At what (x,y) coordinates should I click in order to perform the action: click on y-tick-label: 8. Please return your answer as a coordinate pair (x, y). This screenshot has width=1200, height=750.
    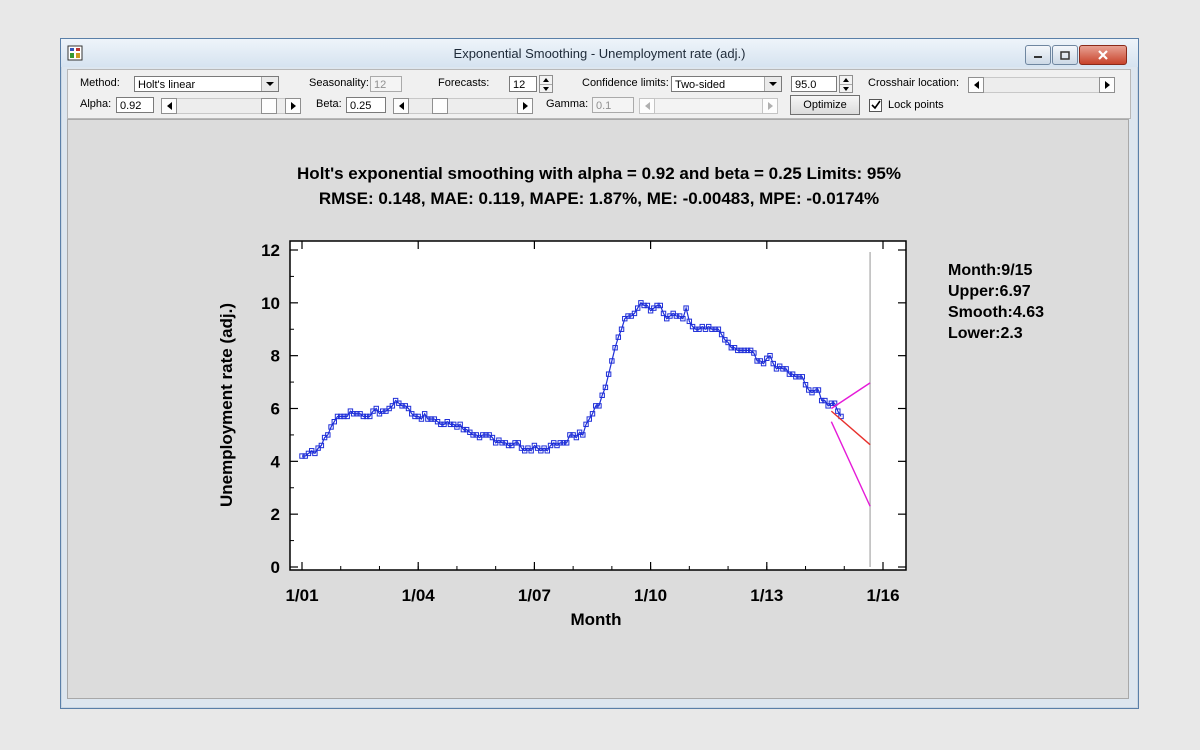
    Looking at the image, I should click on (275, 356).